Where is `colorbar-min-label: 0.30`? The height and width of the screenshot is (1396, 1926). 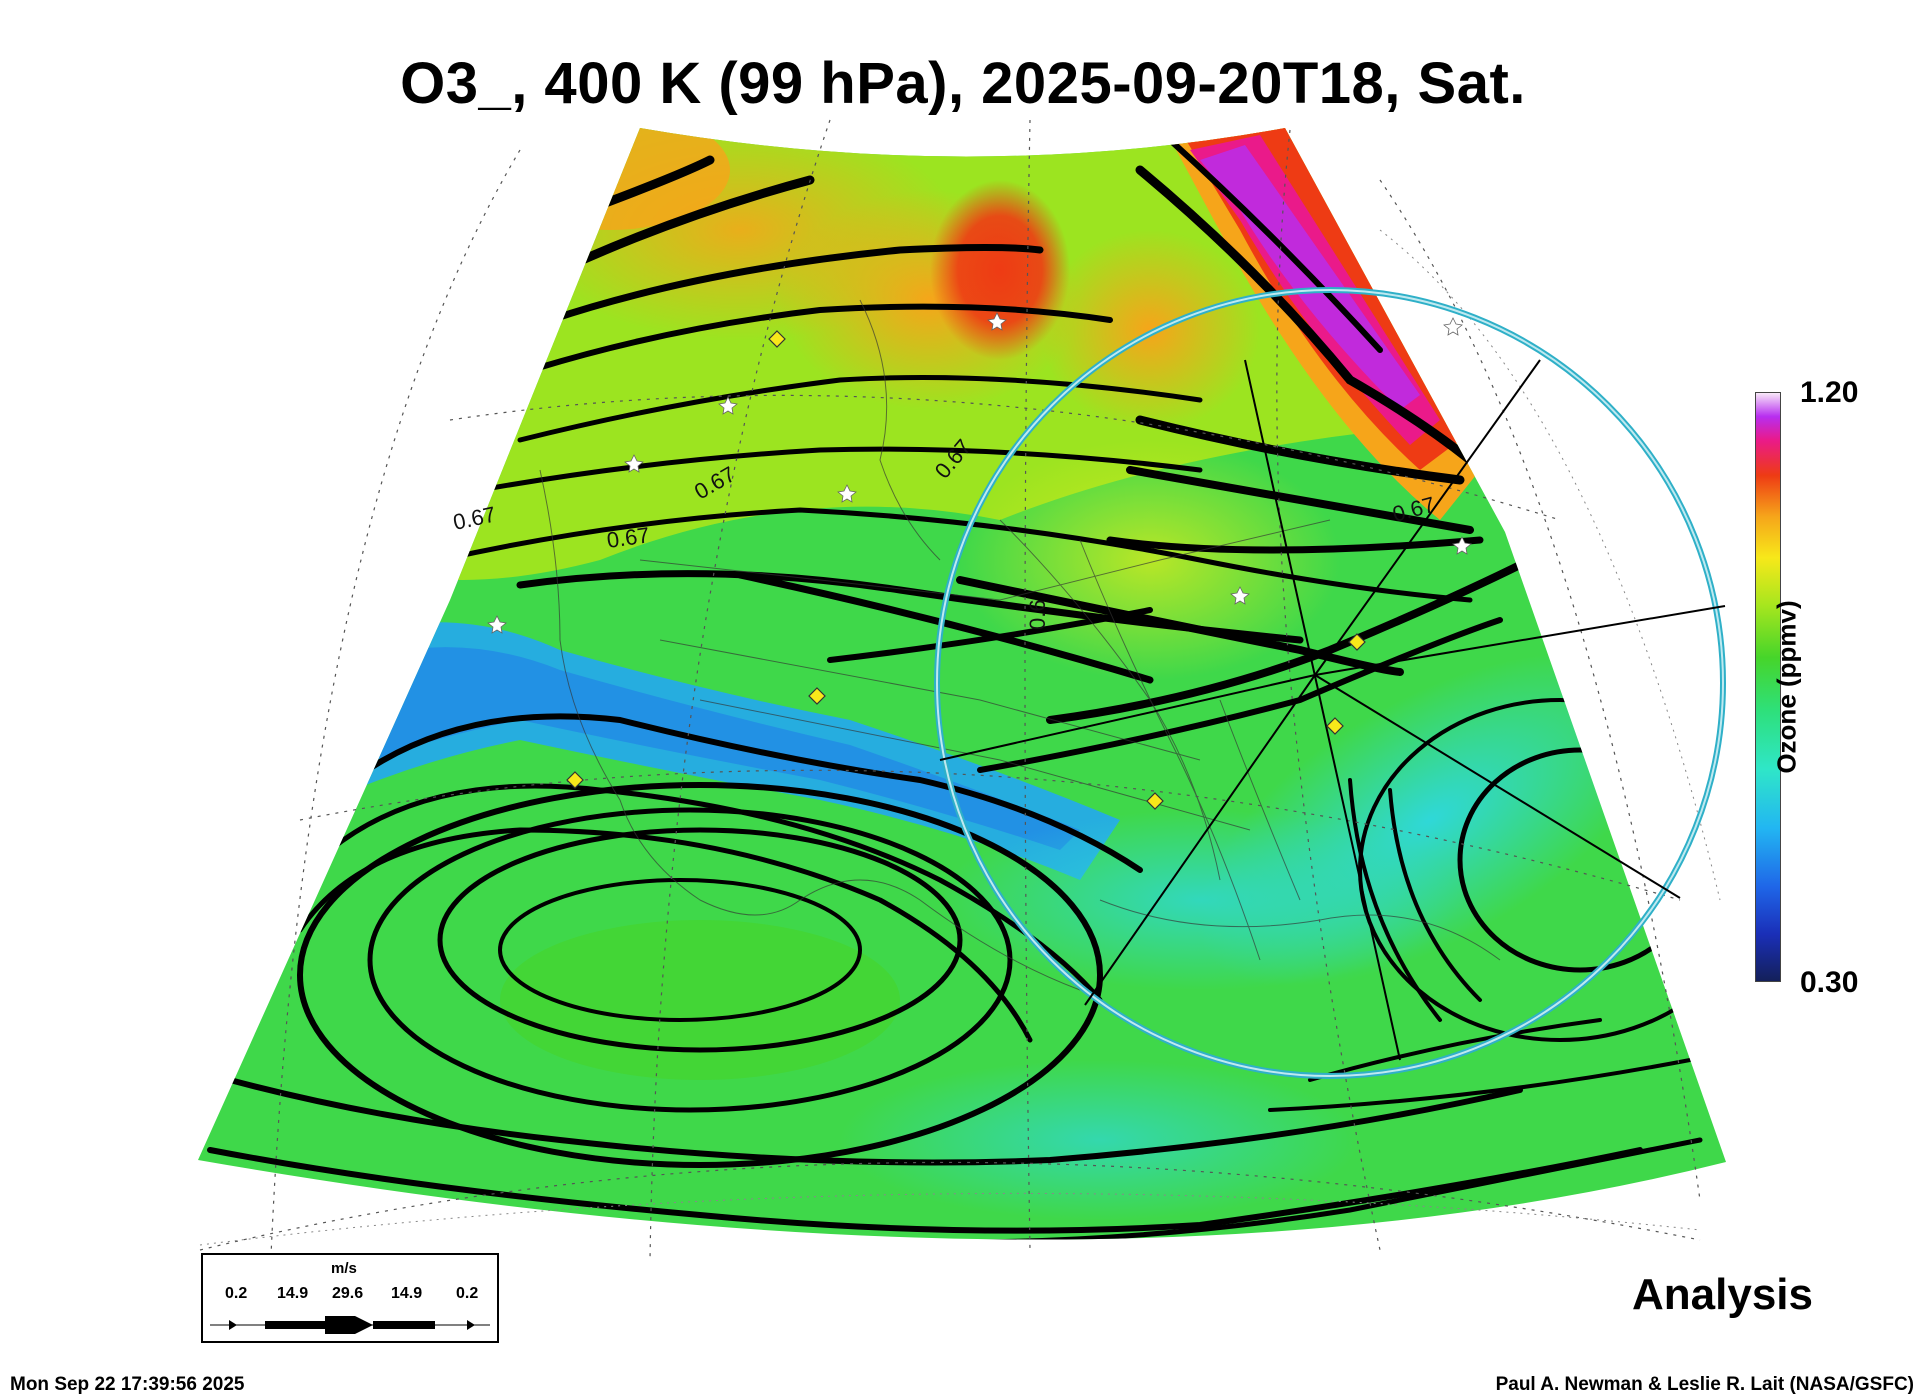 colorbar-min-label: 0.30 is located at coordinates (1829, 982).